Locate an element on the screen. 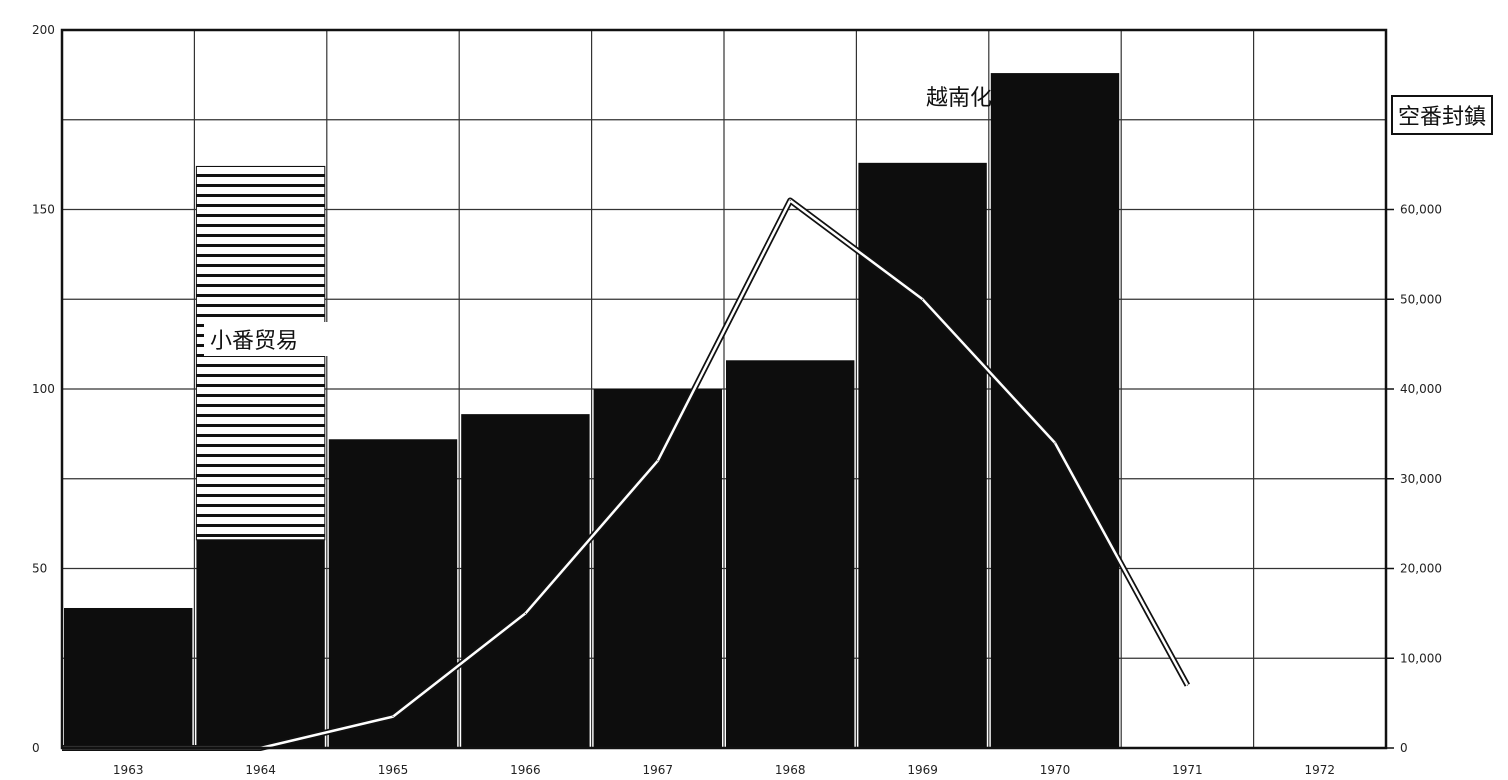  bar-1967 is located at coordinates (657, 568).